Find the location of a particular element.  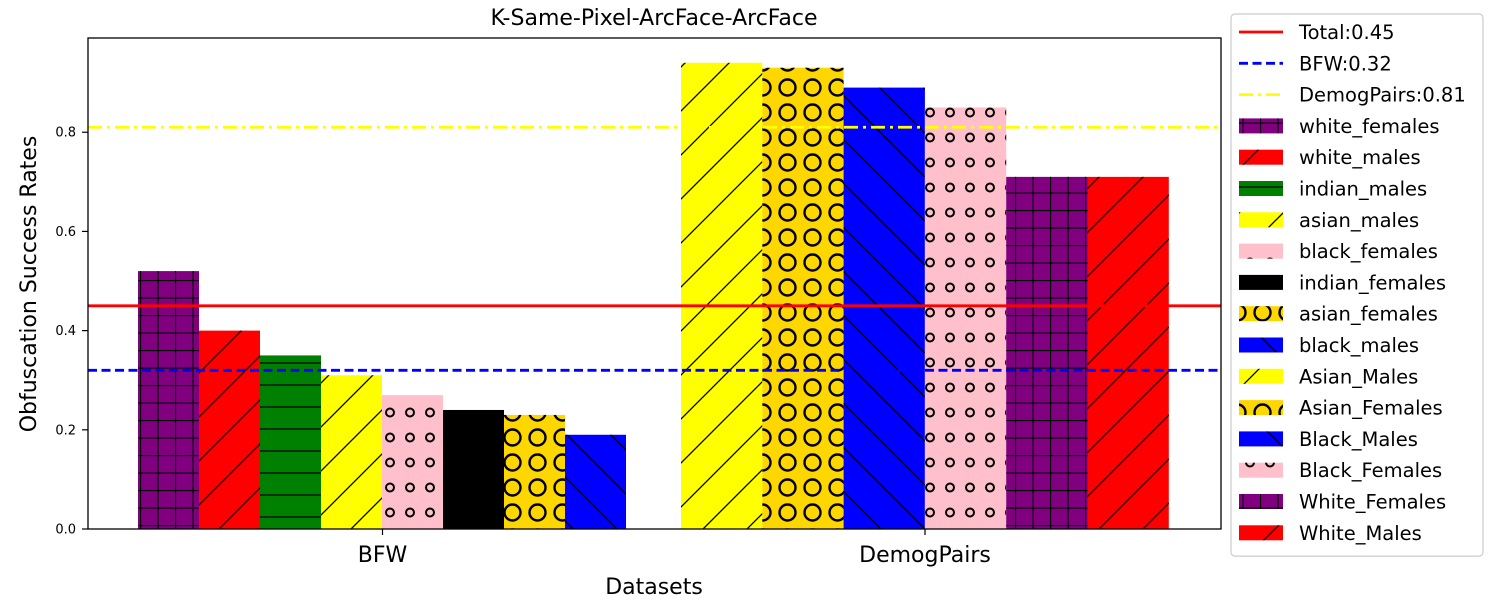

legend-label: white_males is located at coordinates (1360, 157).